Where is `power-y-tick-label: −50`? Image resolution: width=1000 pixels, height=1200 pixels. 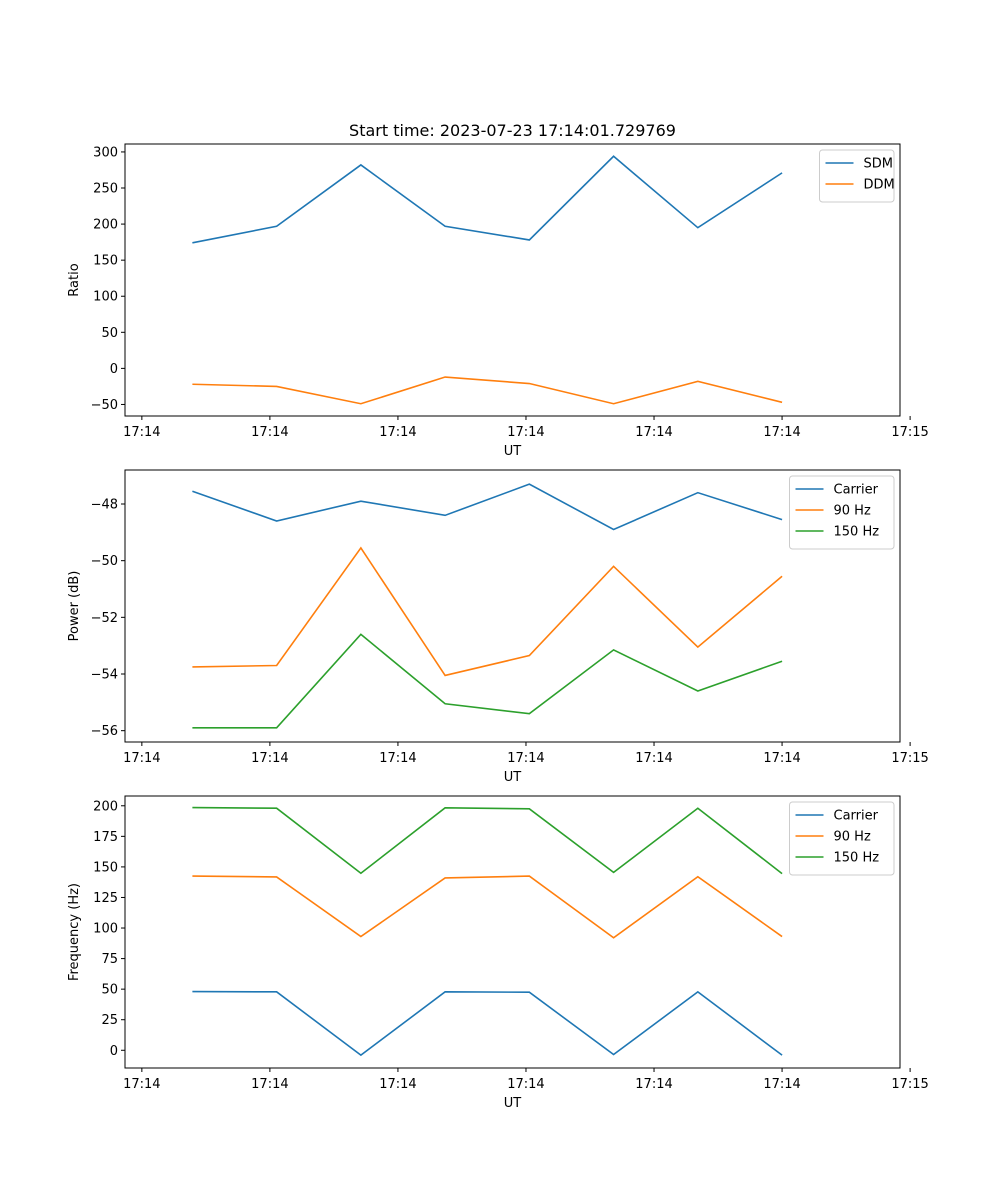
power-y-tick-label: −50 is located at coordinates (104, 561).